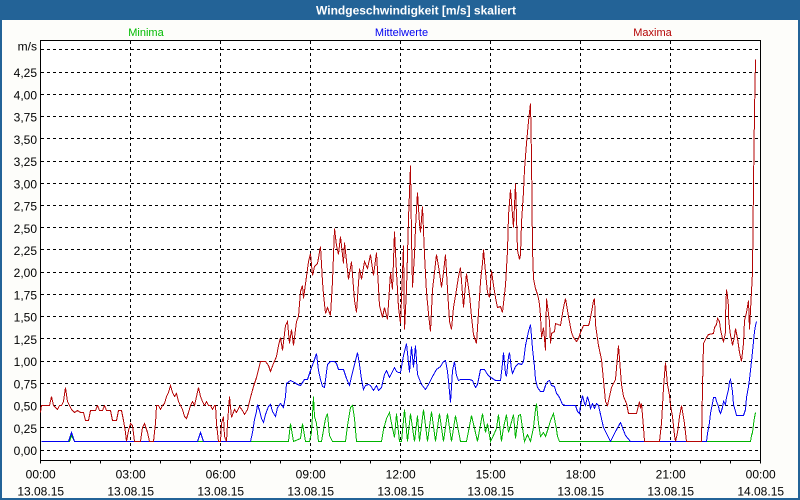  I want to click on svg-text: 1,25, so click(26, 340).